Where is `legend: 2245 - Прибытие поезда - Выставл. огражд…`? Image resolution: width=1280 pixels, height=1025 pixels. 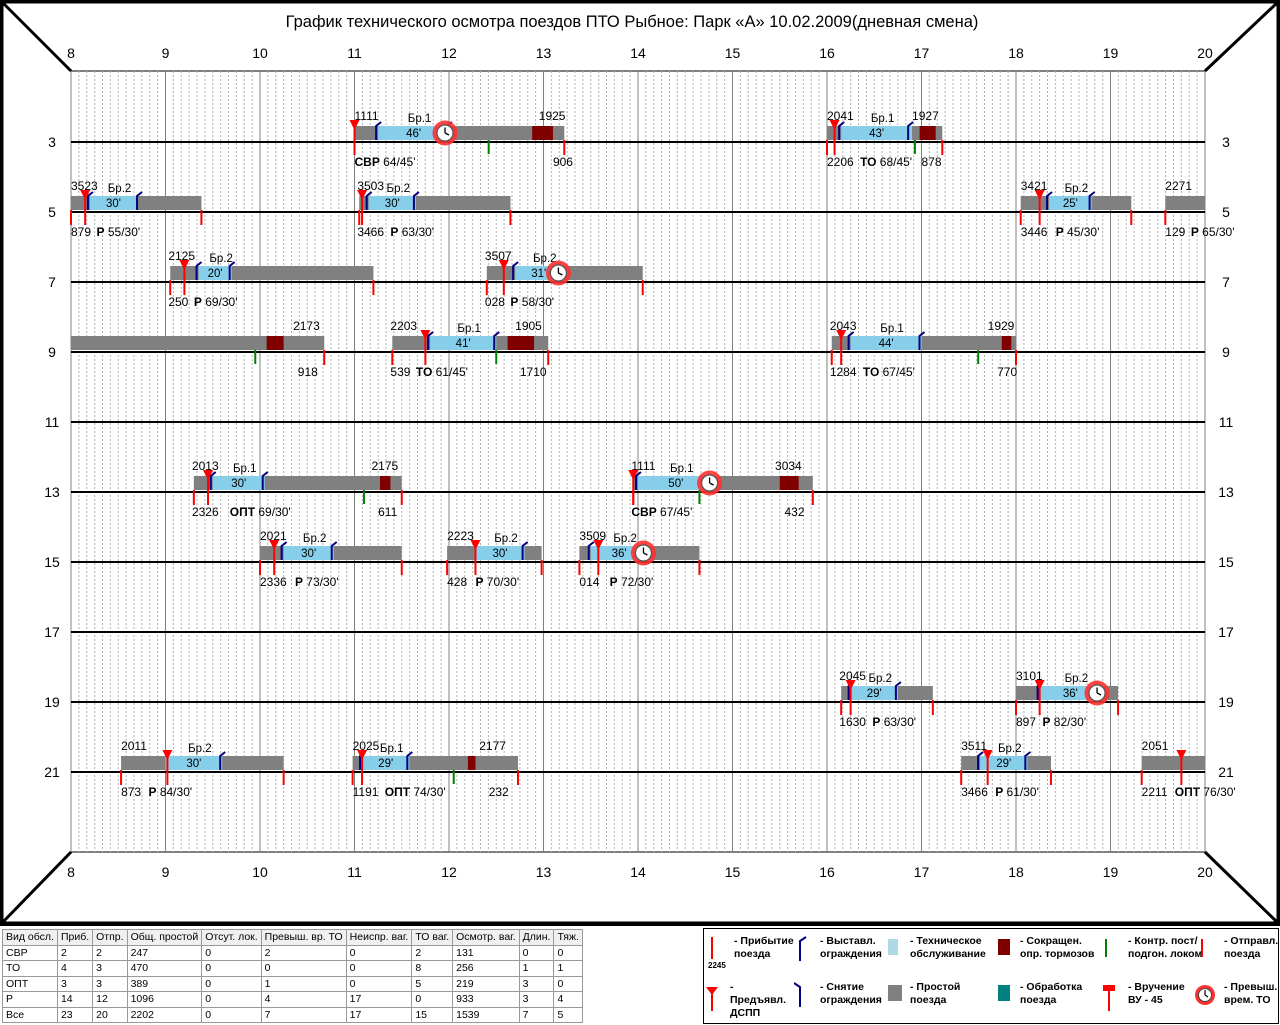 legend: 2245 - Прибытие поезда - Выставл. огражд… is located at coordinates (991, 976).